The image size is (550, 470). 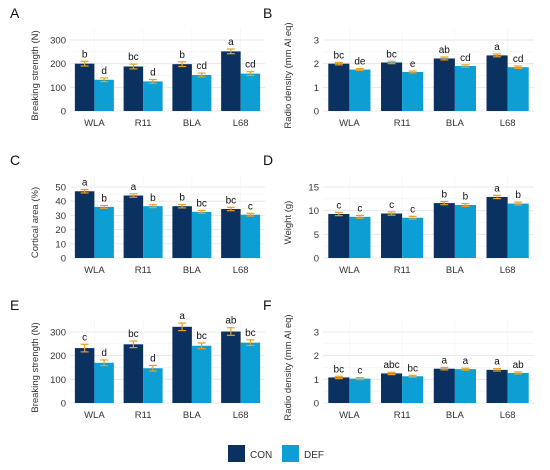 What do you see at coordinates (60, 216) in the screenshot?
I see `y-tick-label: 30` at bounding box center [60, 216].